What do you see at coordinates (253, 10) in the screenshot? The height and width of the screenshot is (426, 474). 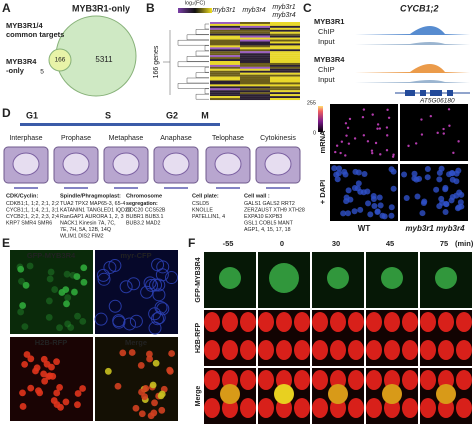 I see `label: myb3r4` at bounding box center [253, 10].